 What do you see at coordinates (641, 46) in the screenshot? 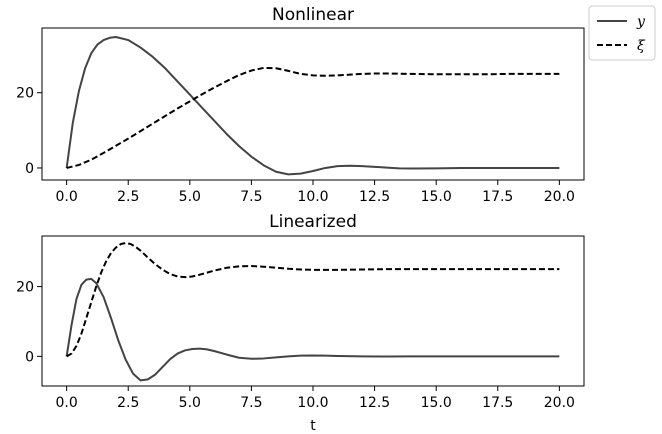
I see `legend-label-xi: ξ` at bounding box center [641, 46].